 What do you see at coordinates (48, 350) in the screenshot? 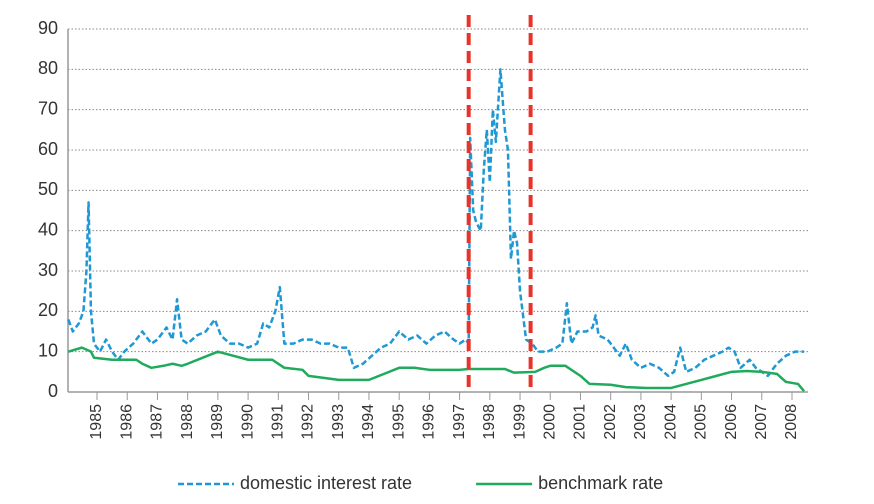
I see `y-tick-label: 10` at bounding box center [48, 350].